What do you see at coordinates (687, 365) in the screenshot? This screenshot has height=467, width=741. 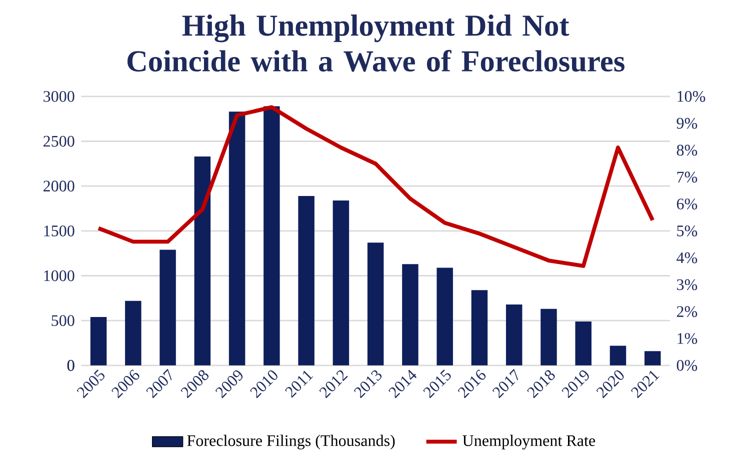 I see `y2-tick-label: 0%` at bounding box center [687, 365].